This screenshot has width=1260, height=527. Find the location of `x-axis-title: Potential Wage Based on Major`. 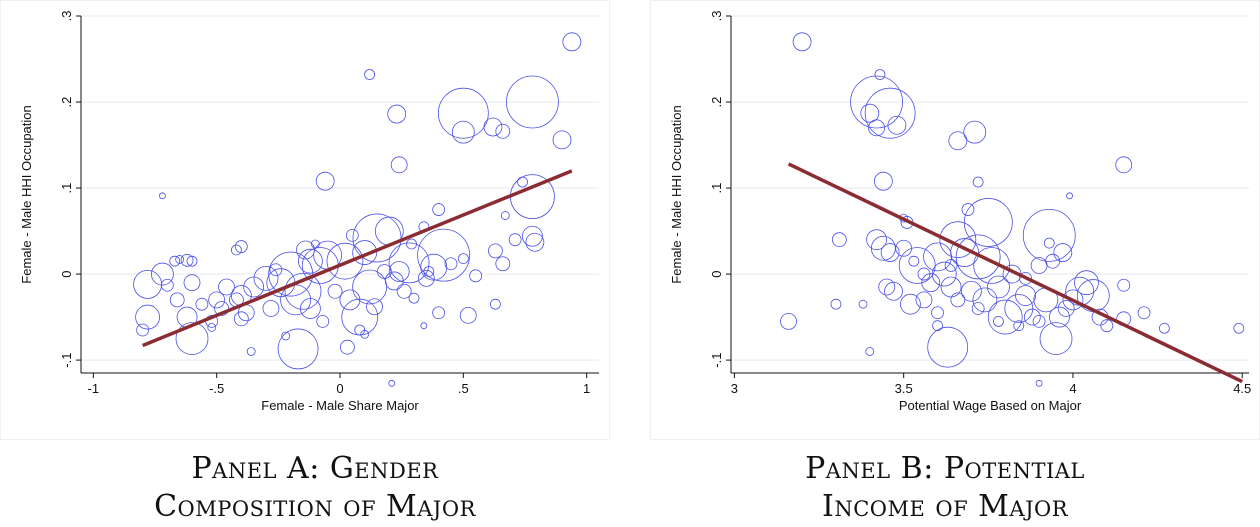

x-axis-title: Potential Wage Based on Major is located at coordinates (990, 405).